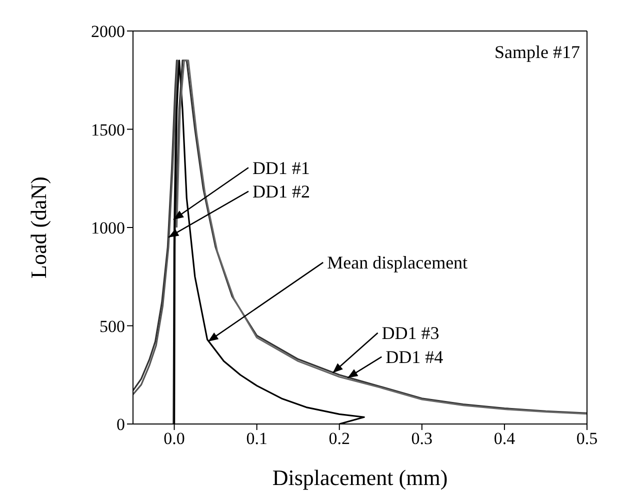 This screenshot has width=640, height=501. I want to click on y-tick-label: 500, so click(112, 326).